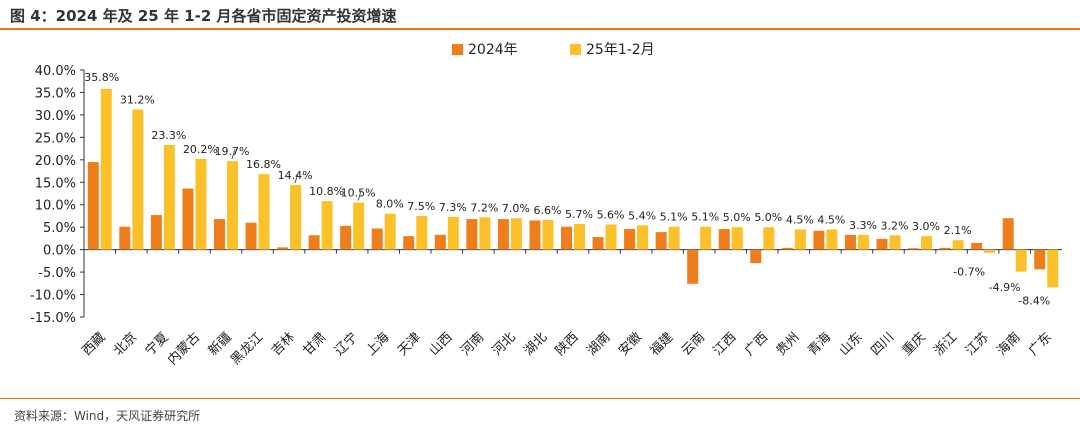 This screenshot has height=440, width=1080. I want to click on x-category-label: 山西, so click(441, 344).